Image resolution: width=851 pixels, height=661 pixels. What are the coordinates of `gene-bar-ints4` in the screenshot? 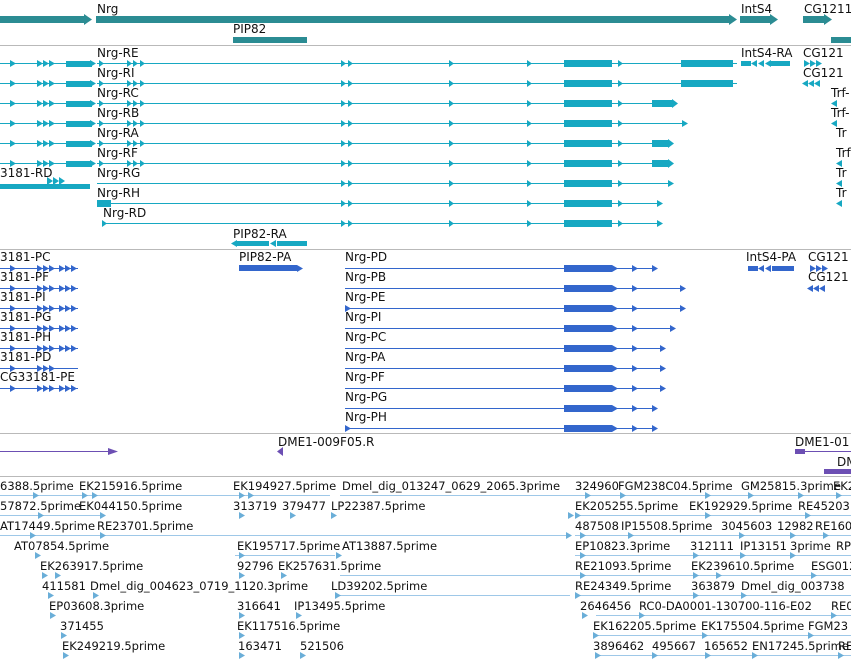 It's located at (755, 19).